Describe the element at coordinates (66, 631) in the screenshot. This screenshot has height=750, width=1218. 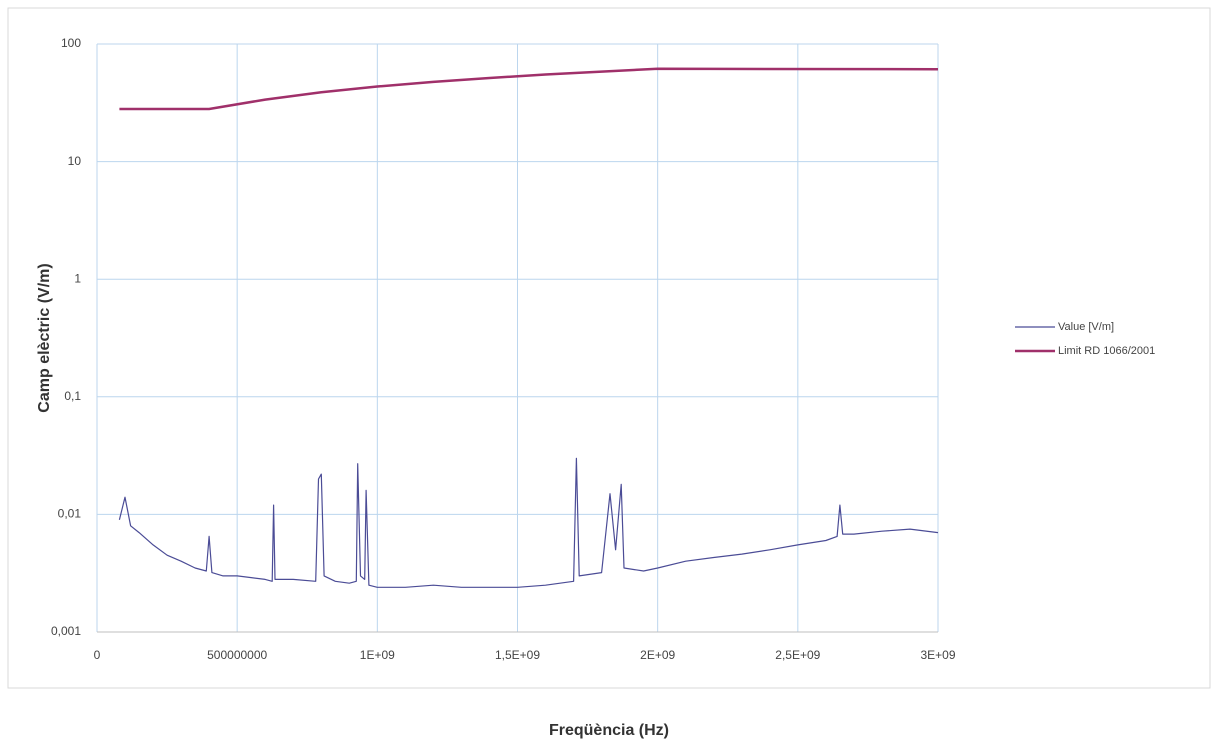
I see `y-tick-label: 0,001` at that location.